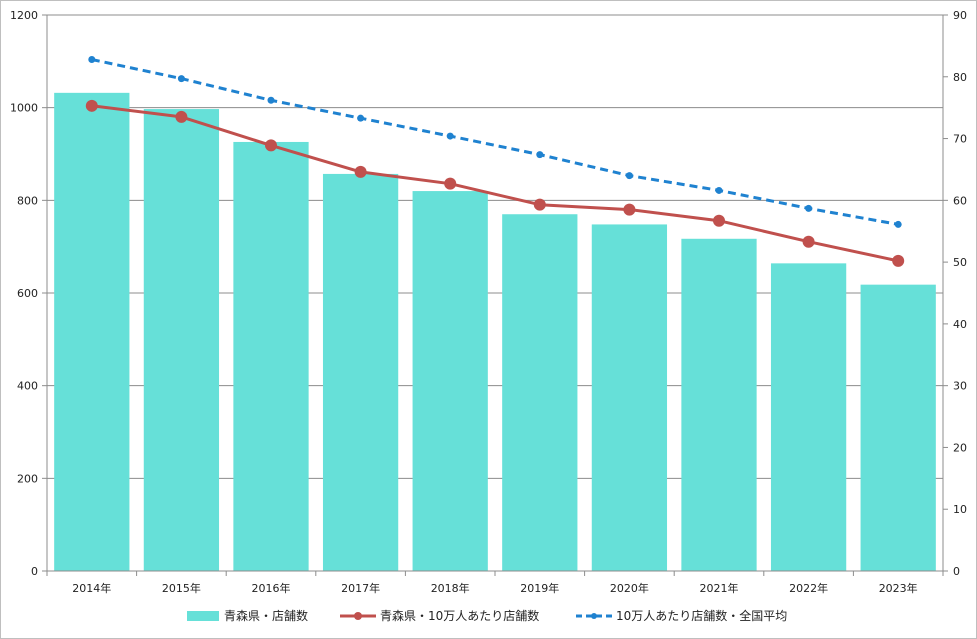  What do you see at coordinates (459, 615) in the screenshot?
I see `legend-label: 青森県・10万人あたり店舗数` at bounding box center [459, 615].